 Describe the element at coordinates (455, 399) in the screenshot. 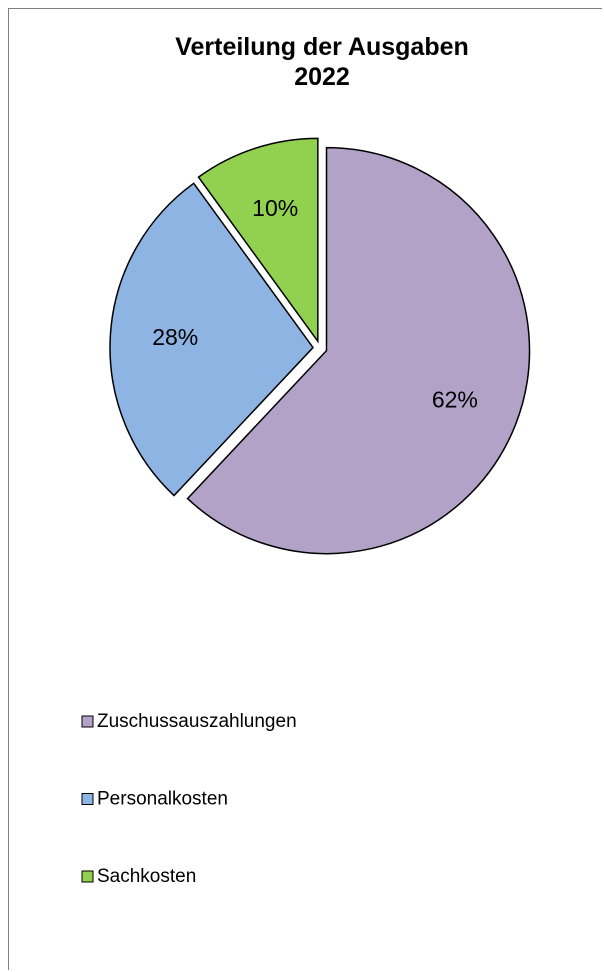

I see `data-label: 62%` at that location.